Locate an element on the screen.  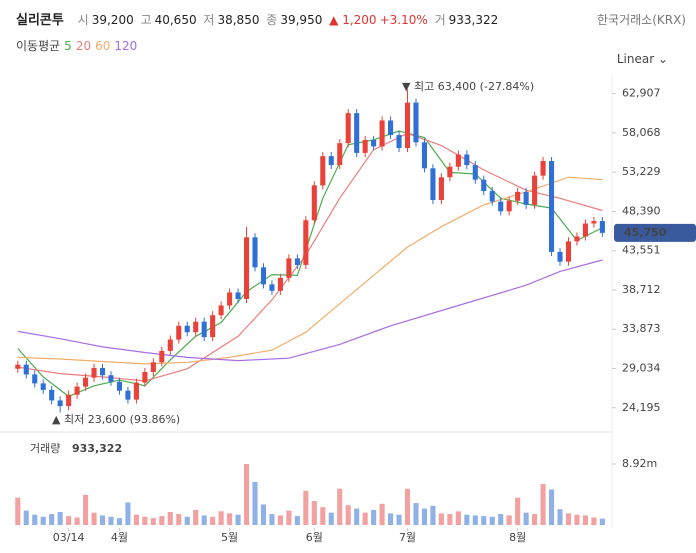
y-tick-label: 24,195 is located at coordinates (641, 407).